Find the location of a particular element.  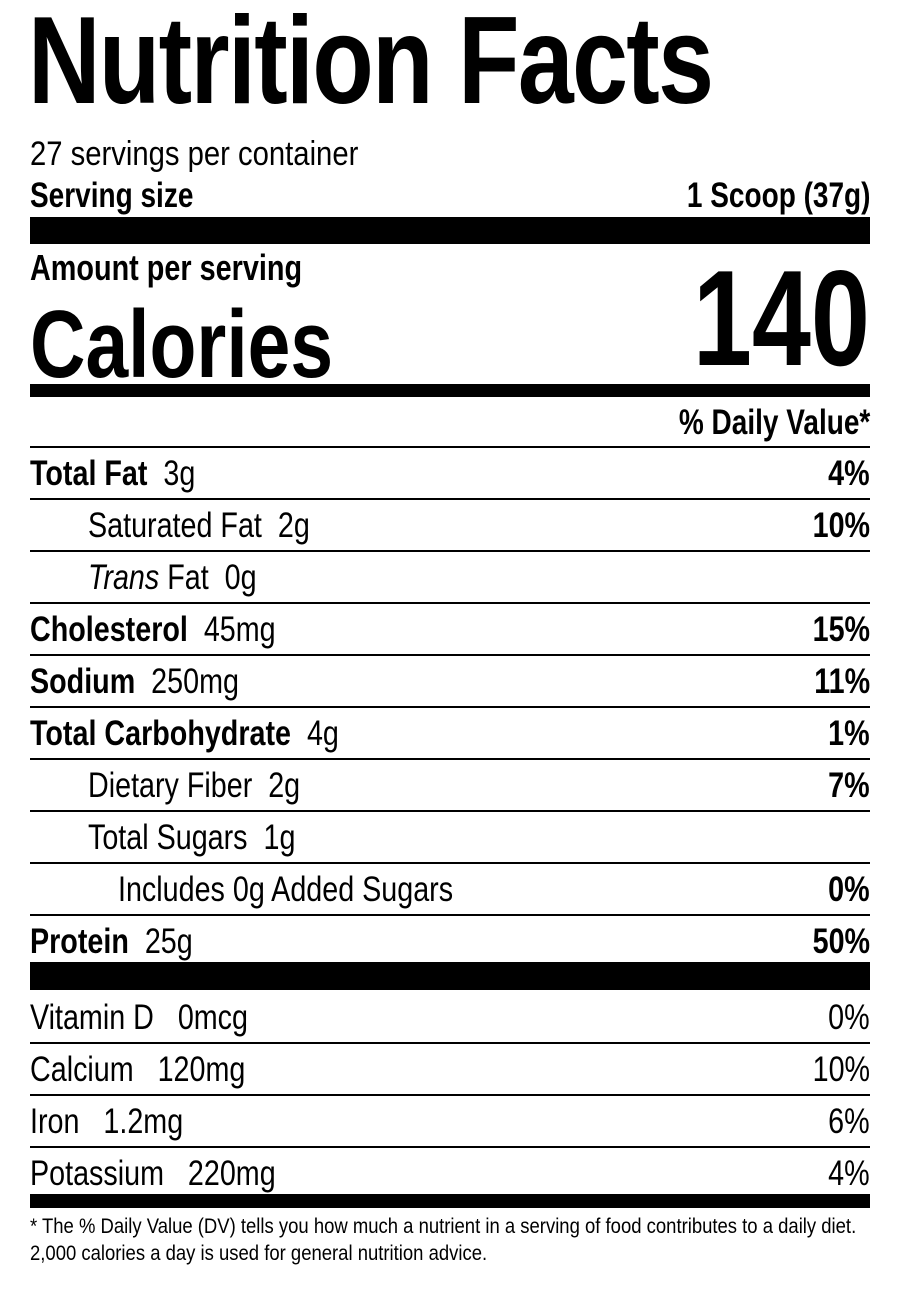

nutrient-daily-value: 0% is located at coordinates (849, 889).